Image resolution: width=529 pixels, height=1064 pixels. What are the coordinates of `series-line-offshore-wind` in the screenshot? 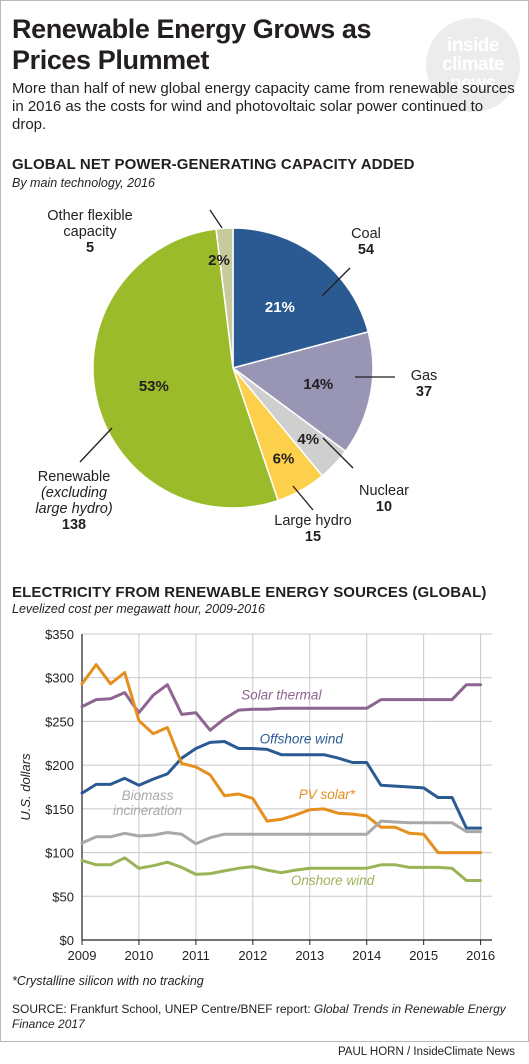 It's located at (281, 785).